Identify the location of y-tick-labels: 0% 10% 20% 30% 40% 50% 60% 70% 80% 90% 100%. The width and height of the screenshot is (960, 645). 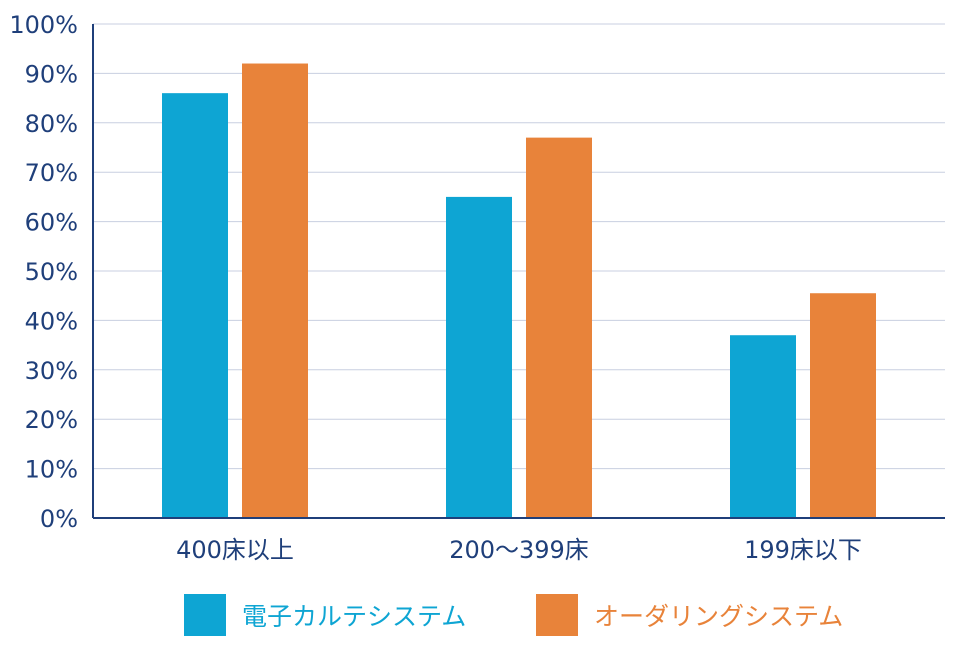
(43, 272).